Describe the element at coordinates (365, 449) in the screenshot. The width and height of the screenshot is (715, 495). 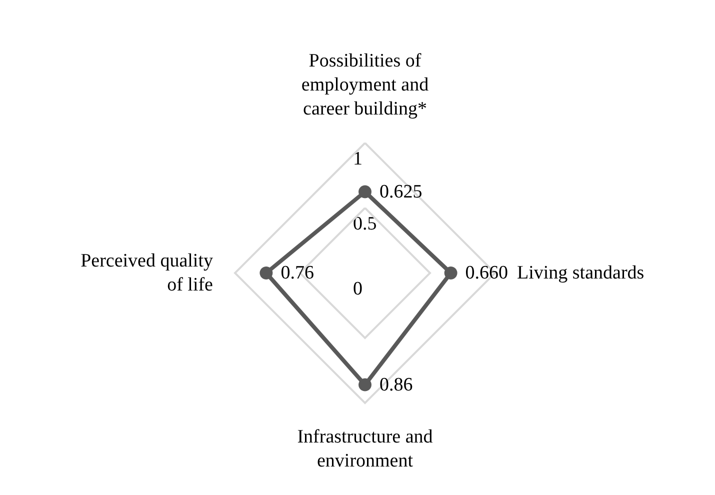
I see `spoke-label: Infrastructure and environment` at that location.